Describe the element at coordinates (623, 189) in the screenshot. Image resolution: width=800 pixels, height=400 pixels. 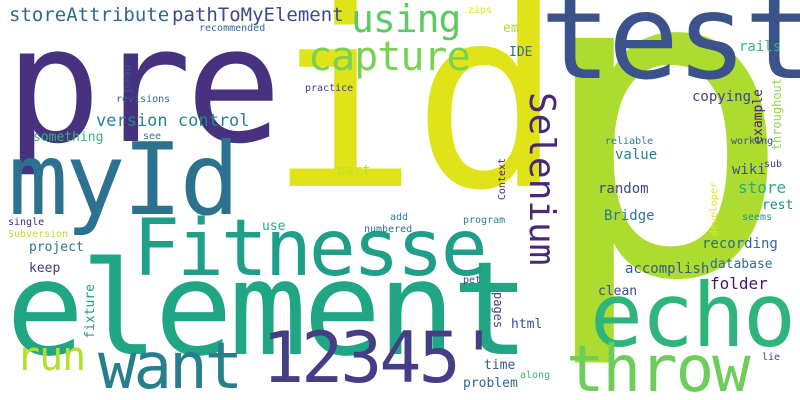
I see `word-random: random` at that location.